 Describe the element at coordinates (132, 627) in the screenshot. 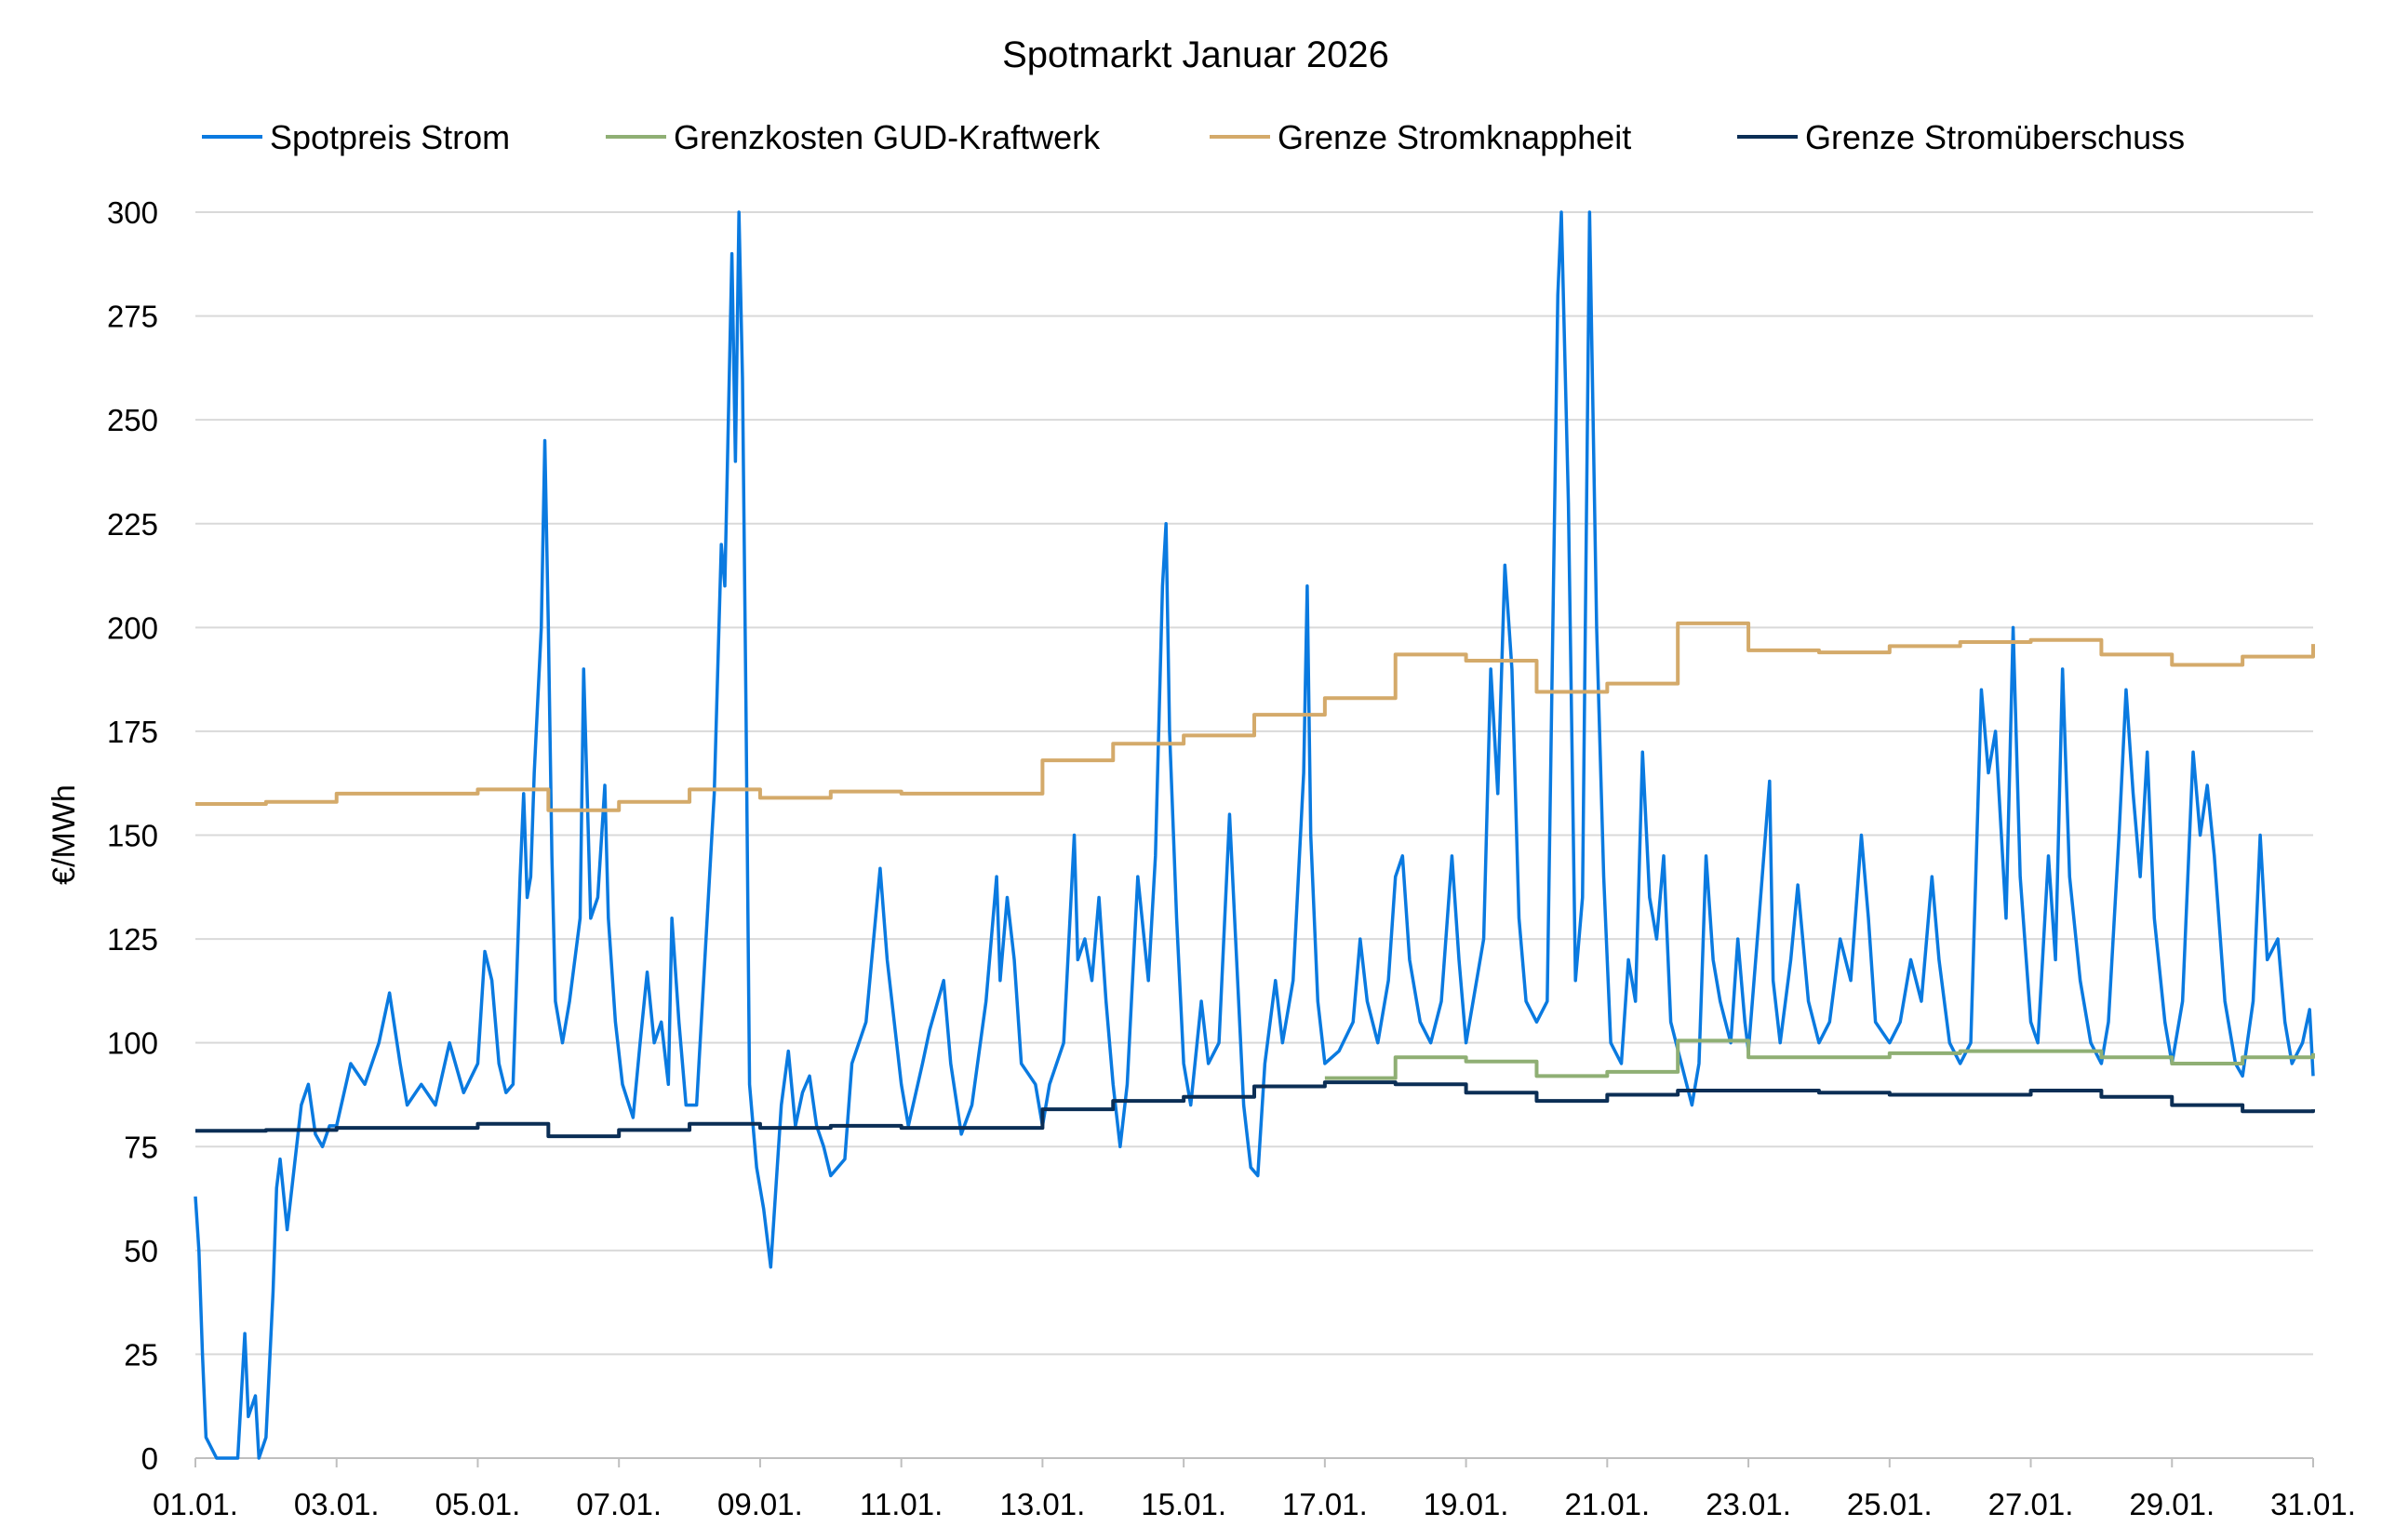

I see `y-tick-label: 200` at that location.